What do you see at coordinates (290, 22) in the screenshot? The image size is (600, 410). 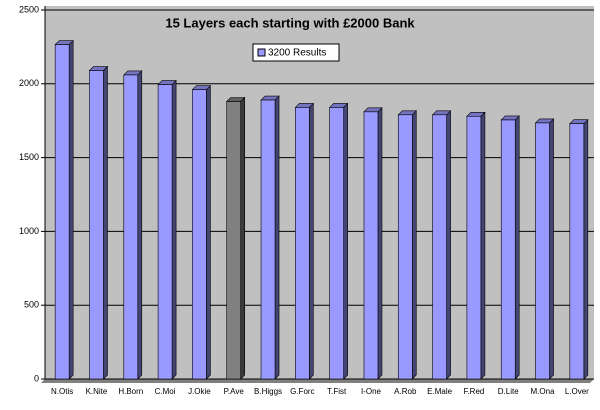 I see `chart-title: 15 Layers each starting with £2000 Bank` at bounding box center [290, 22].